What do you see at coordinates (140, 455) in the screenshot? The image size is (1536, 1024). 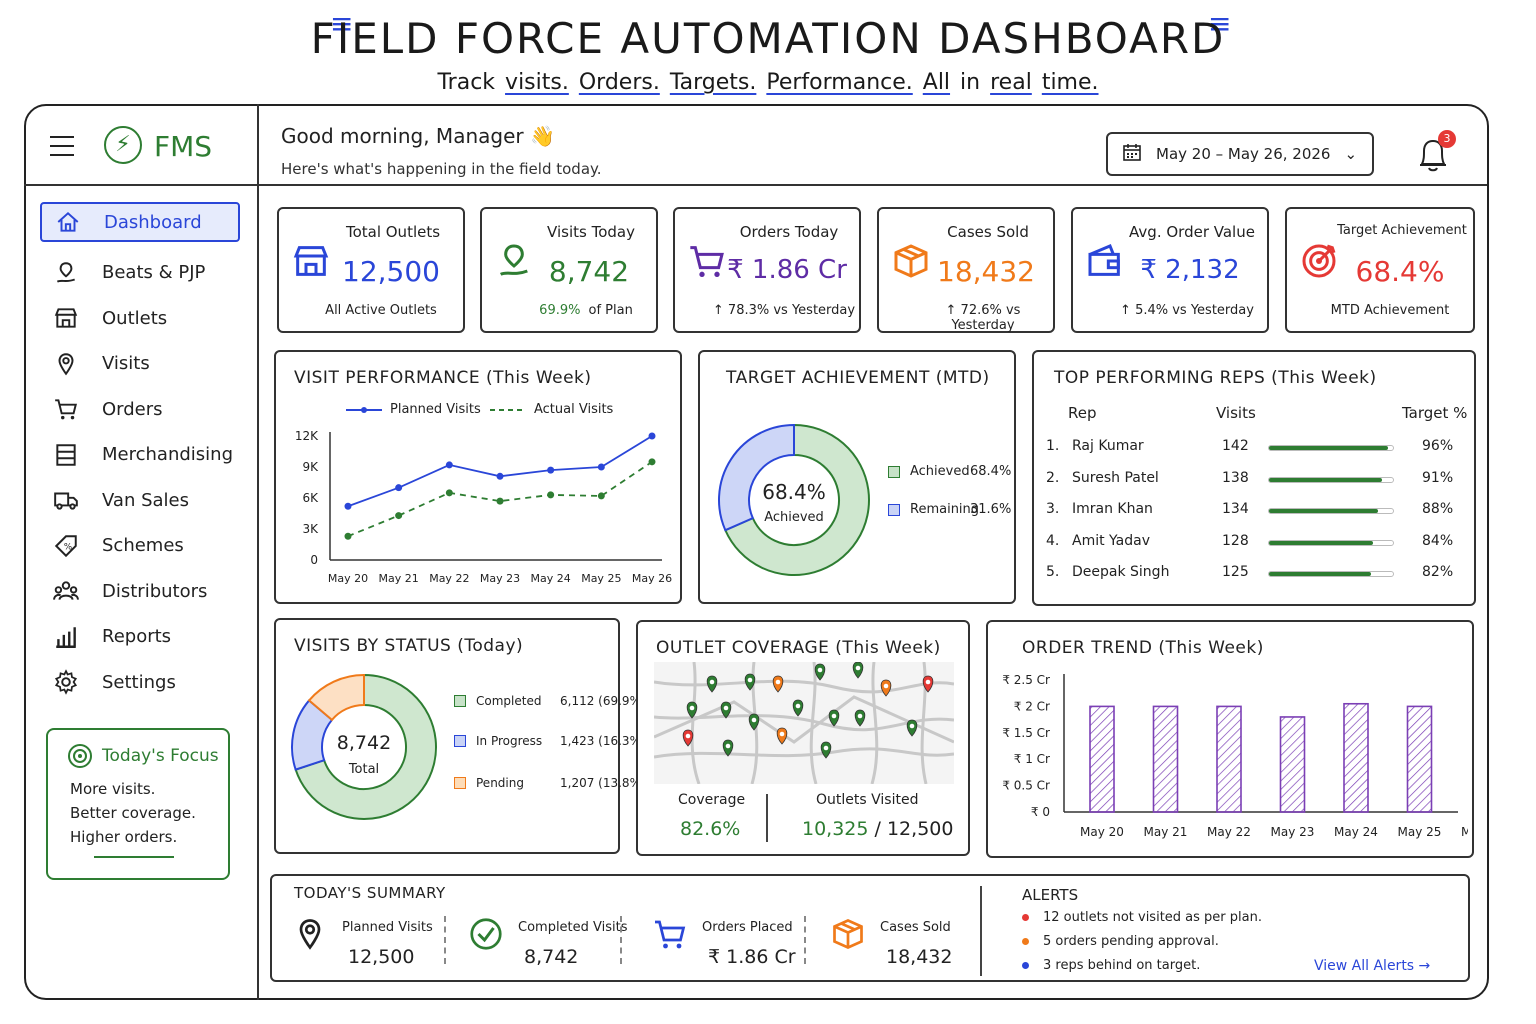 I see `sidebar-item-merchandising: Merchandising` at bounding box center [140, 455].